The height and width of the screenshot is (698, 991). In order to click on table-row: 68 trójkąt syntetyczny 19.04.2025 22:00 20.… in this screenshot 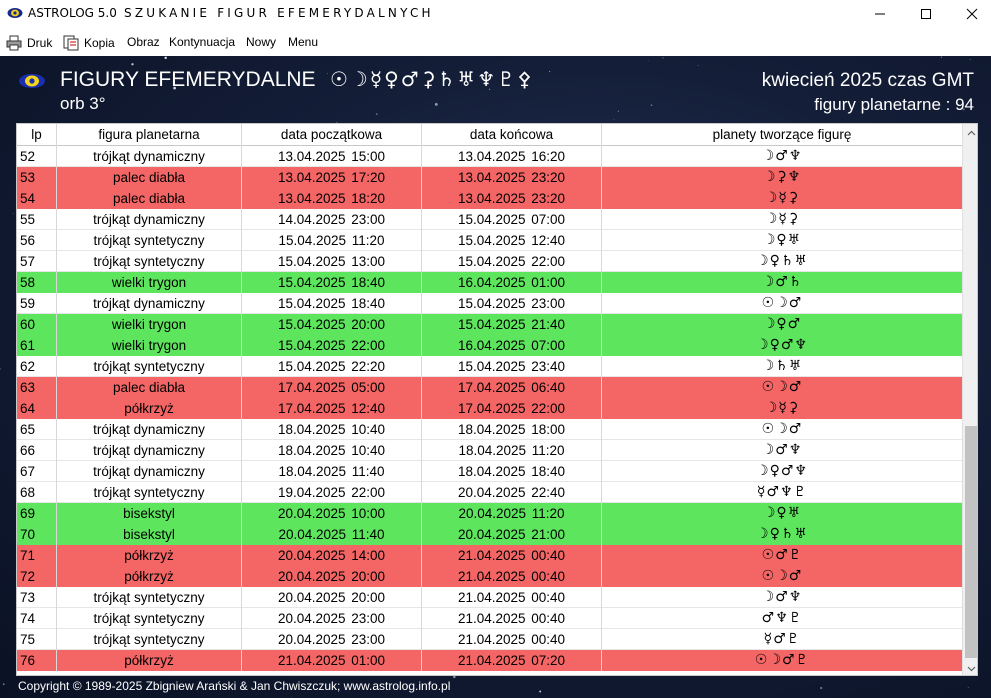, I will do `click(489, 492)`.